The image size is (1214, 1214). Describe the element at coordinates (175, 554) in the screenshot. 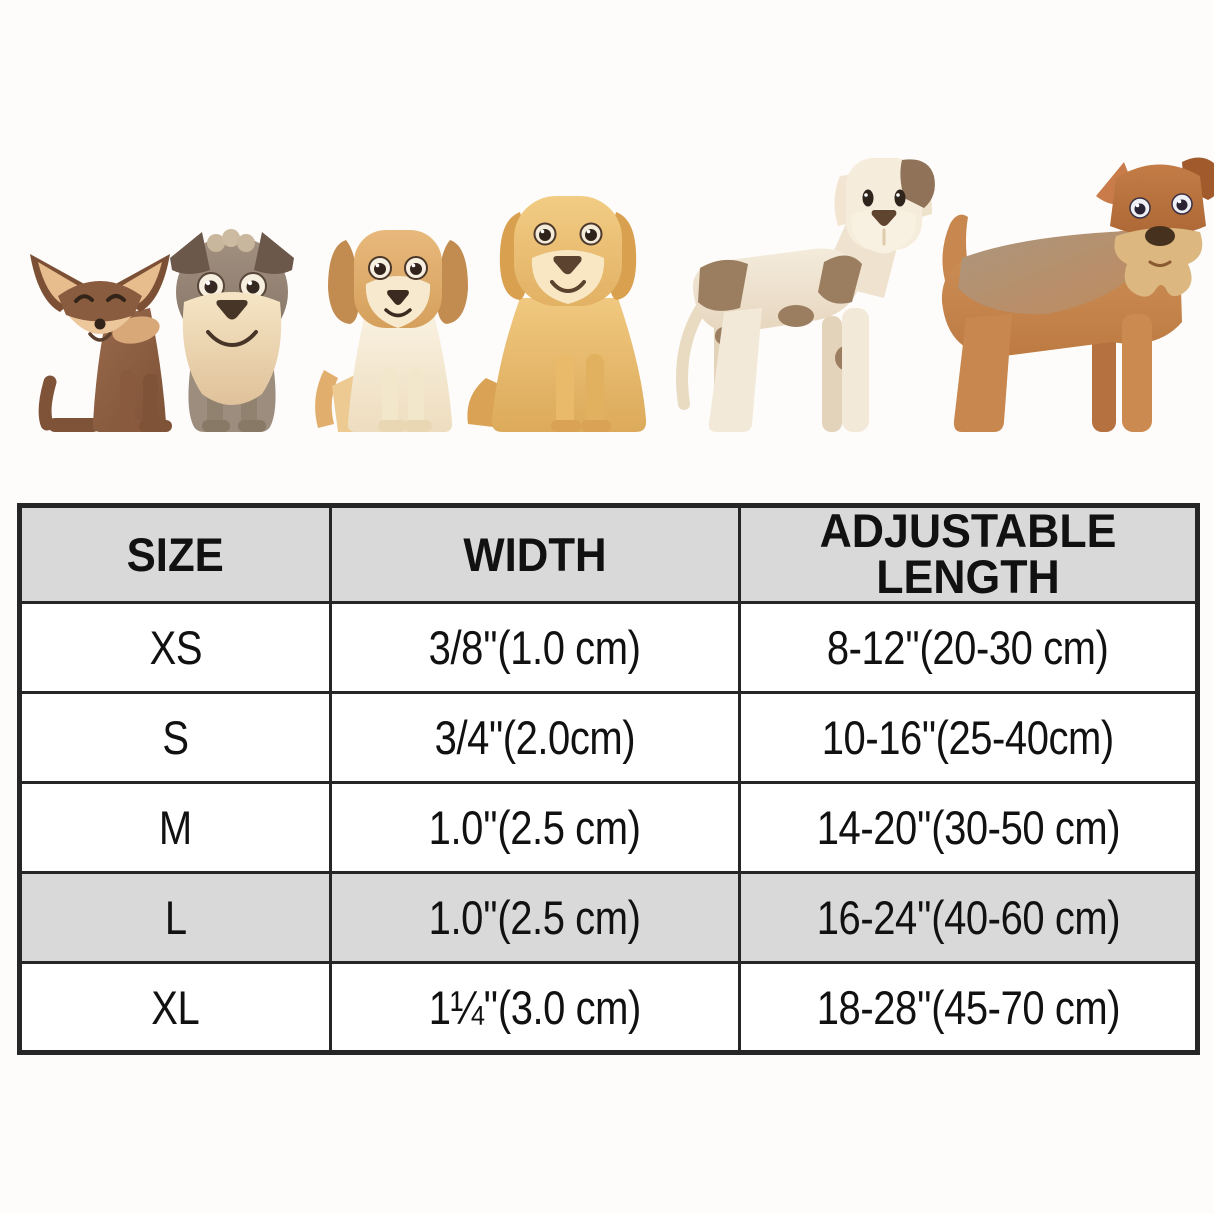

I see `column-header-size: SIZE` at that location.